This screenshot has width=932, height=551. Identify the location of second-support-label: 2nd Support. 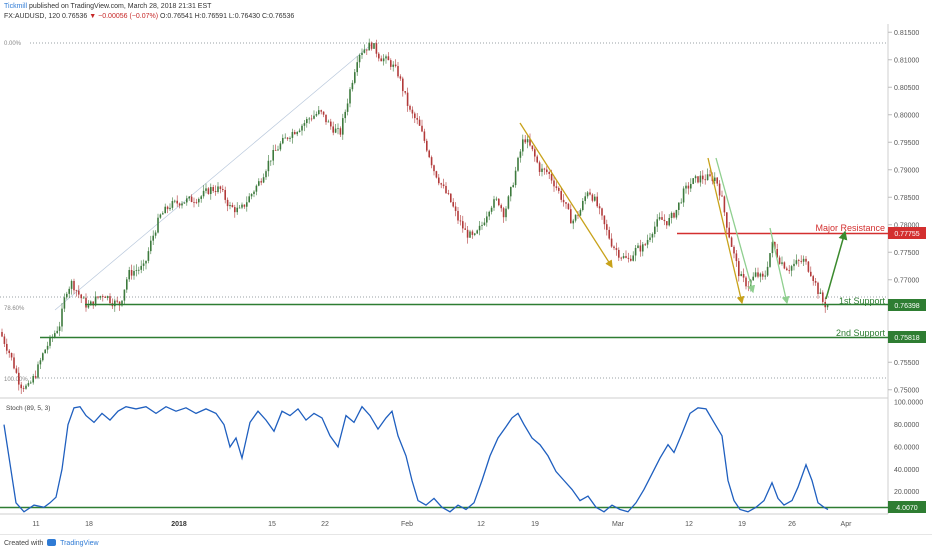
(861, 333).